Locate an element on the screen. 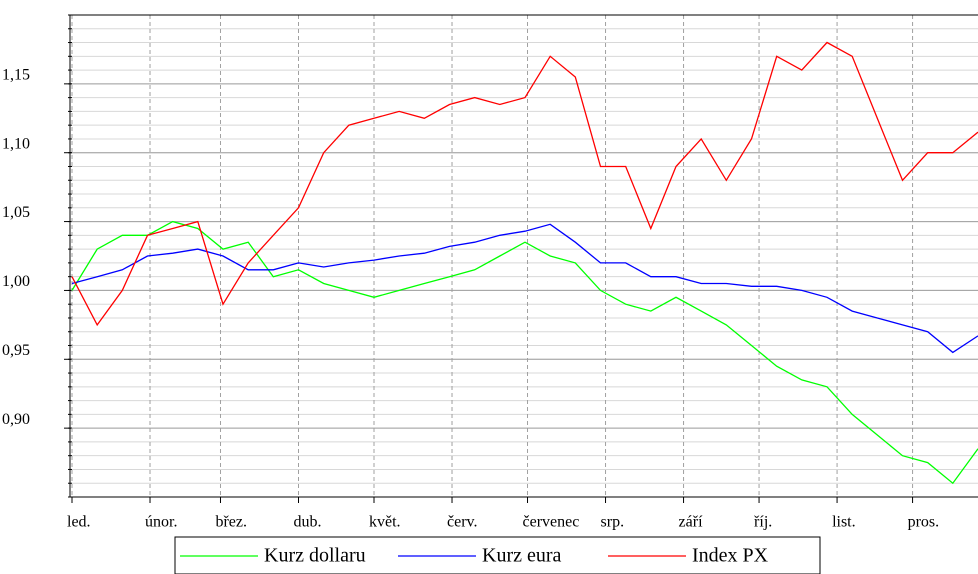 This screenshot has width=978, height=574. x-tick-label: srp. is located at coordinates (613, 522).